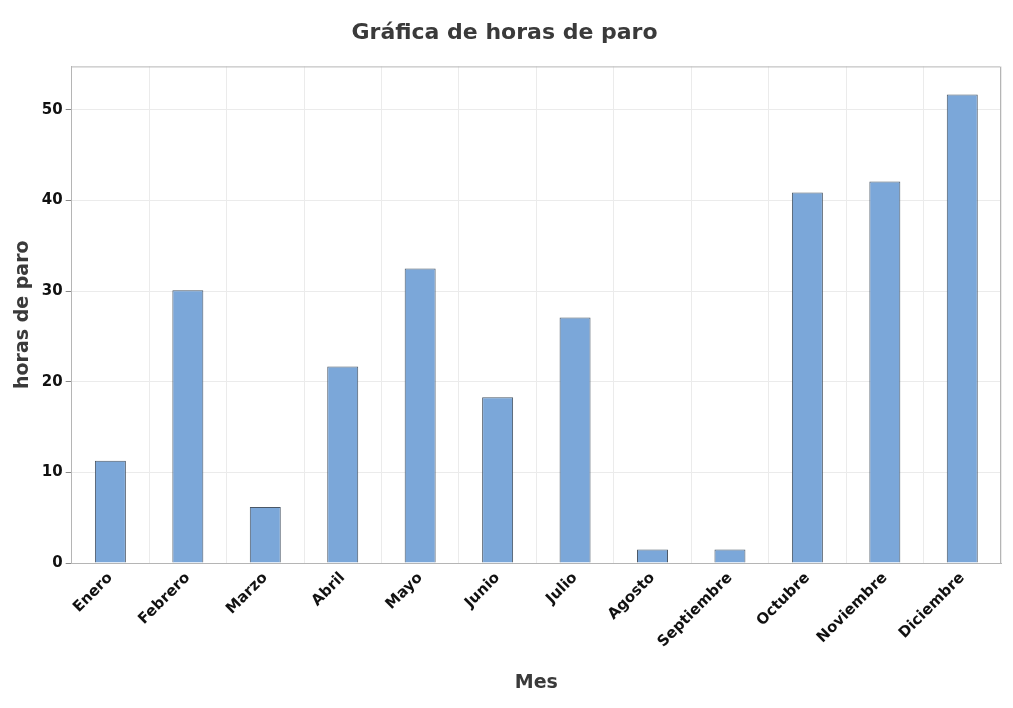 This screenshot has height=708, width=1013. Describe the element at coordinates (504, 31) in the screenshot. I see `chart-title: Gráfica de horas de paro` at that location.